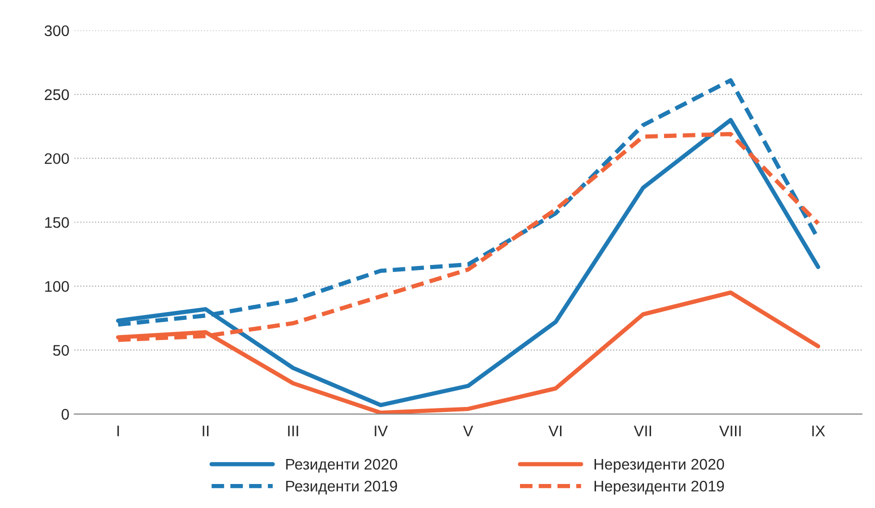 The image size is (875, 508). Describe the element at coordinates (118, 431) in the screenshot. I see `x-tick-label: I` at that location.